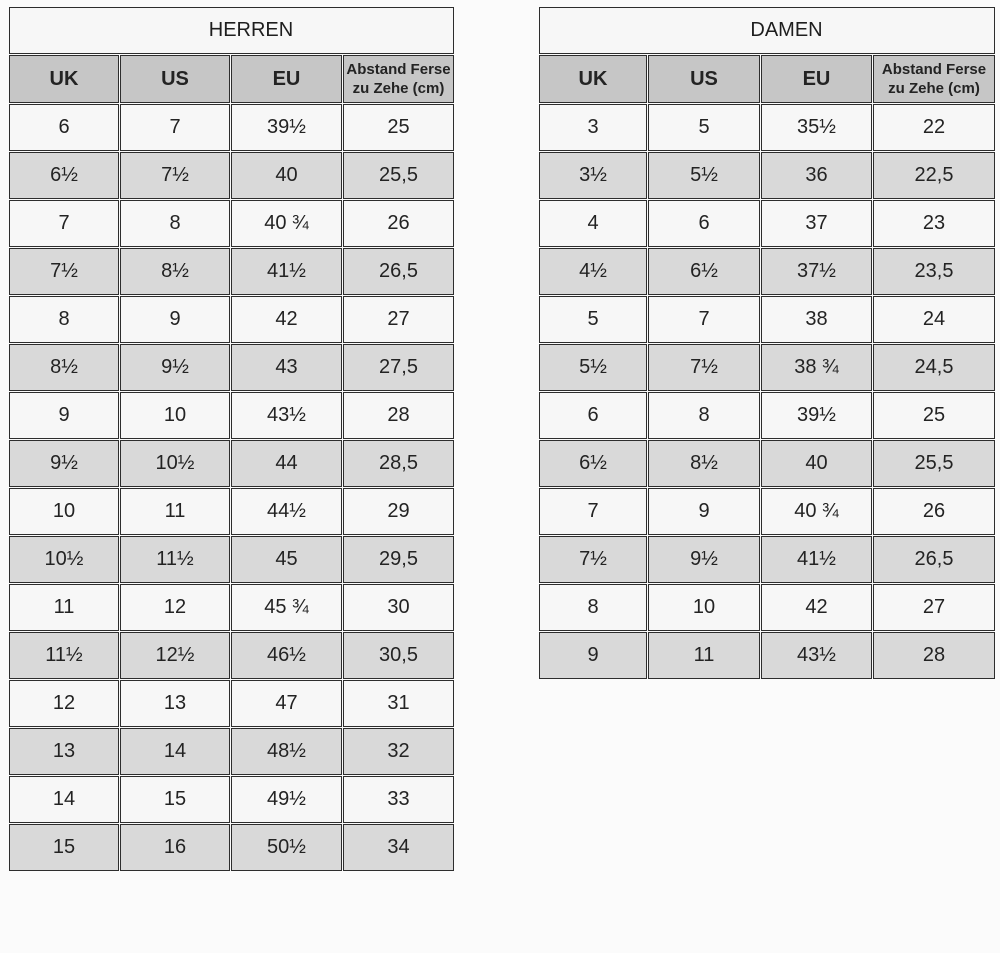 The image size is (1000, 953). What do you see at coordinates (398, 367) in the screenshot?
I see `table-cell: 27,5` at bounding box center [398, 367].